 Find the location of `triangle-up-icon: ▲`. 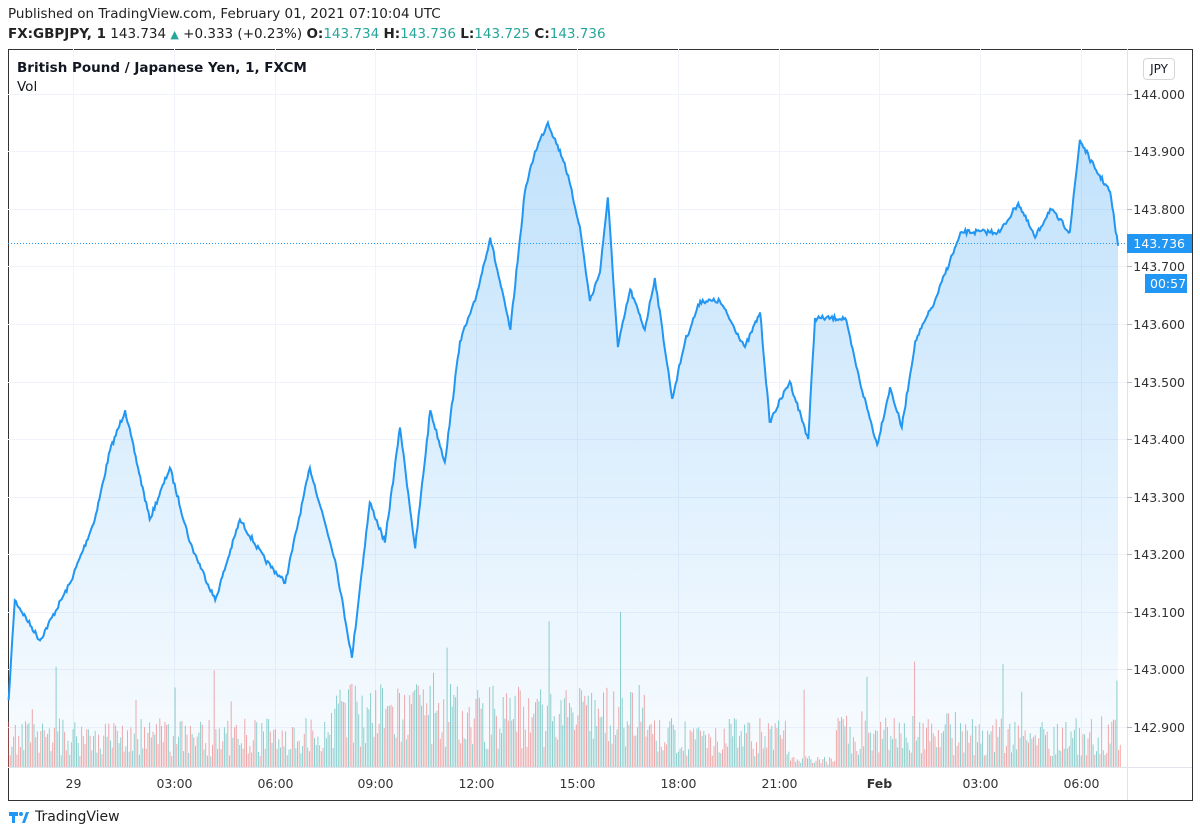

triangle-up-icon: ▲ is located at coordinates (174, 34).